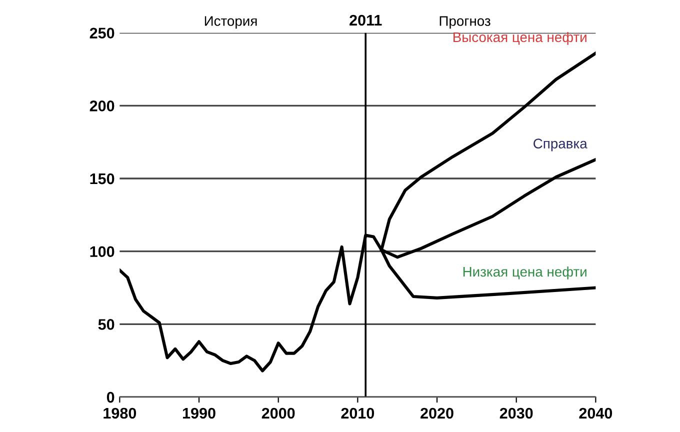 The width and height of the screenshot is (680, 432). What do you see at coordinates (102, 178) in the screenshot?
I see `y-tick-label: 150` at bounding box center [102, 178].